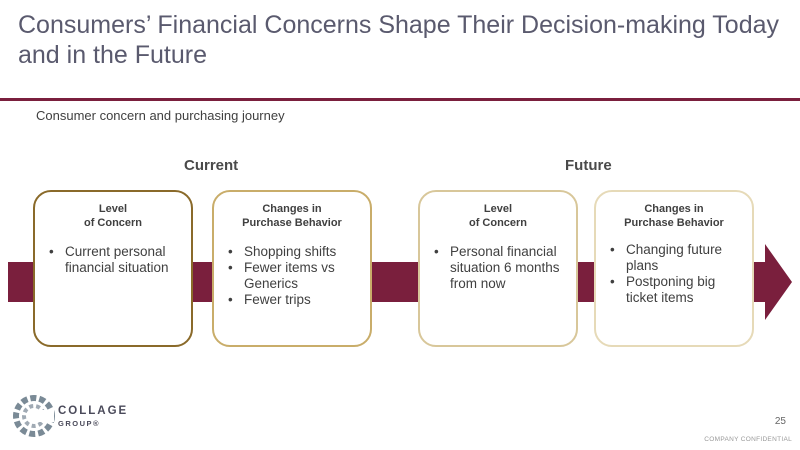 The image size is (800, 450). What do you see at coordinates (748, 439) in the screenshot?
I see `confidential-note: COMPANY CONFIDENTIAL` at bounding box center [748, 439].